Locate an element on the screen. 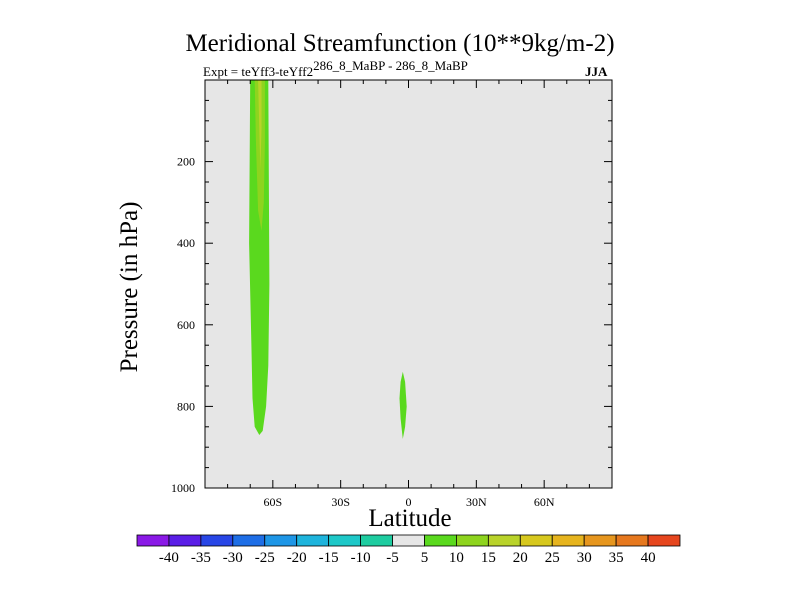  colorbar-label: -5 is located at coordinates (392, 558).